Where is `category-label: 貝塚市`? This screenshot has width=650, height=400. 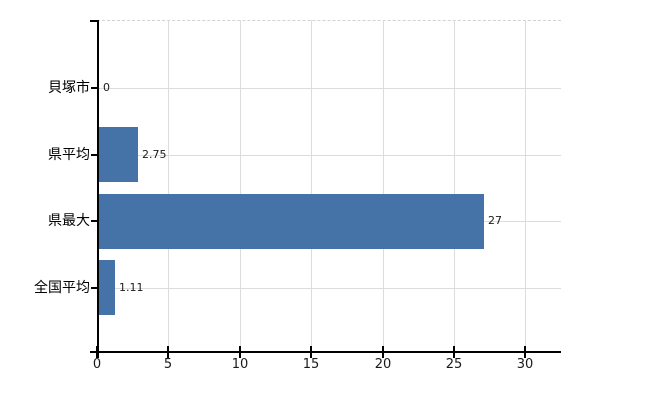
category-label: 貝塚市 is located at coordinates (69, 88).